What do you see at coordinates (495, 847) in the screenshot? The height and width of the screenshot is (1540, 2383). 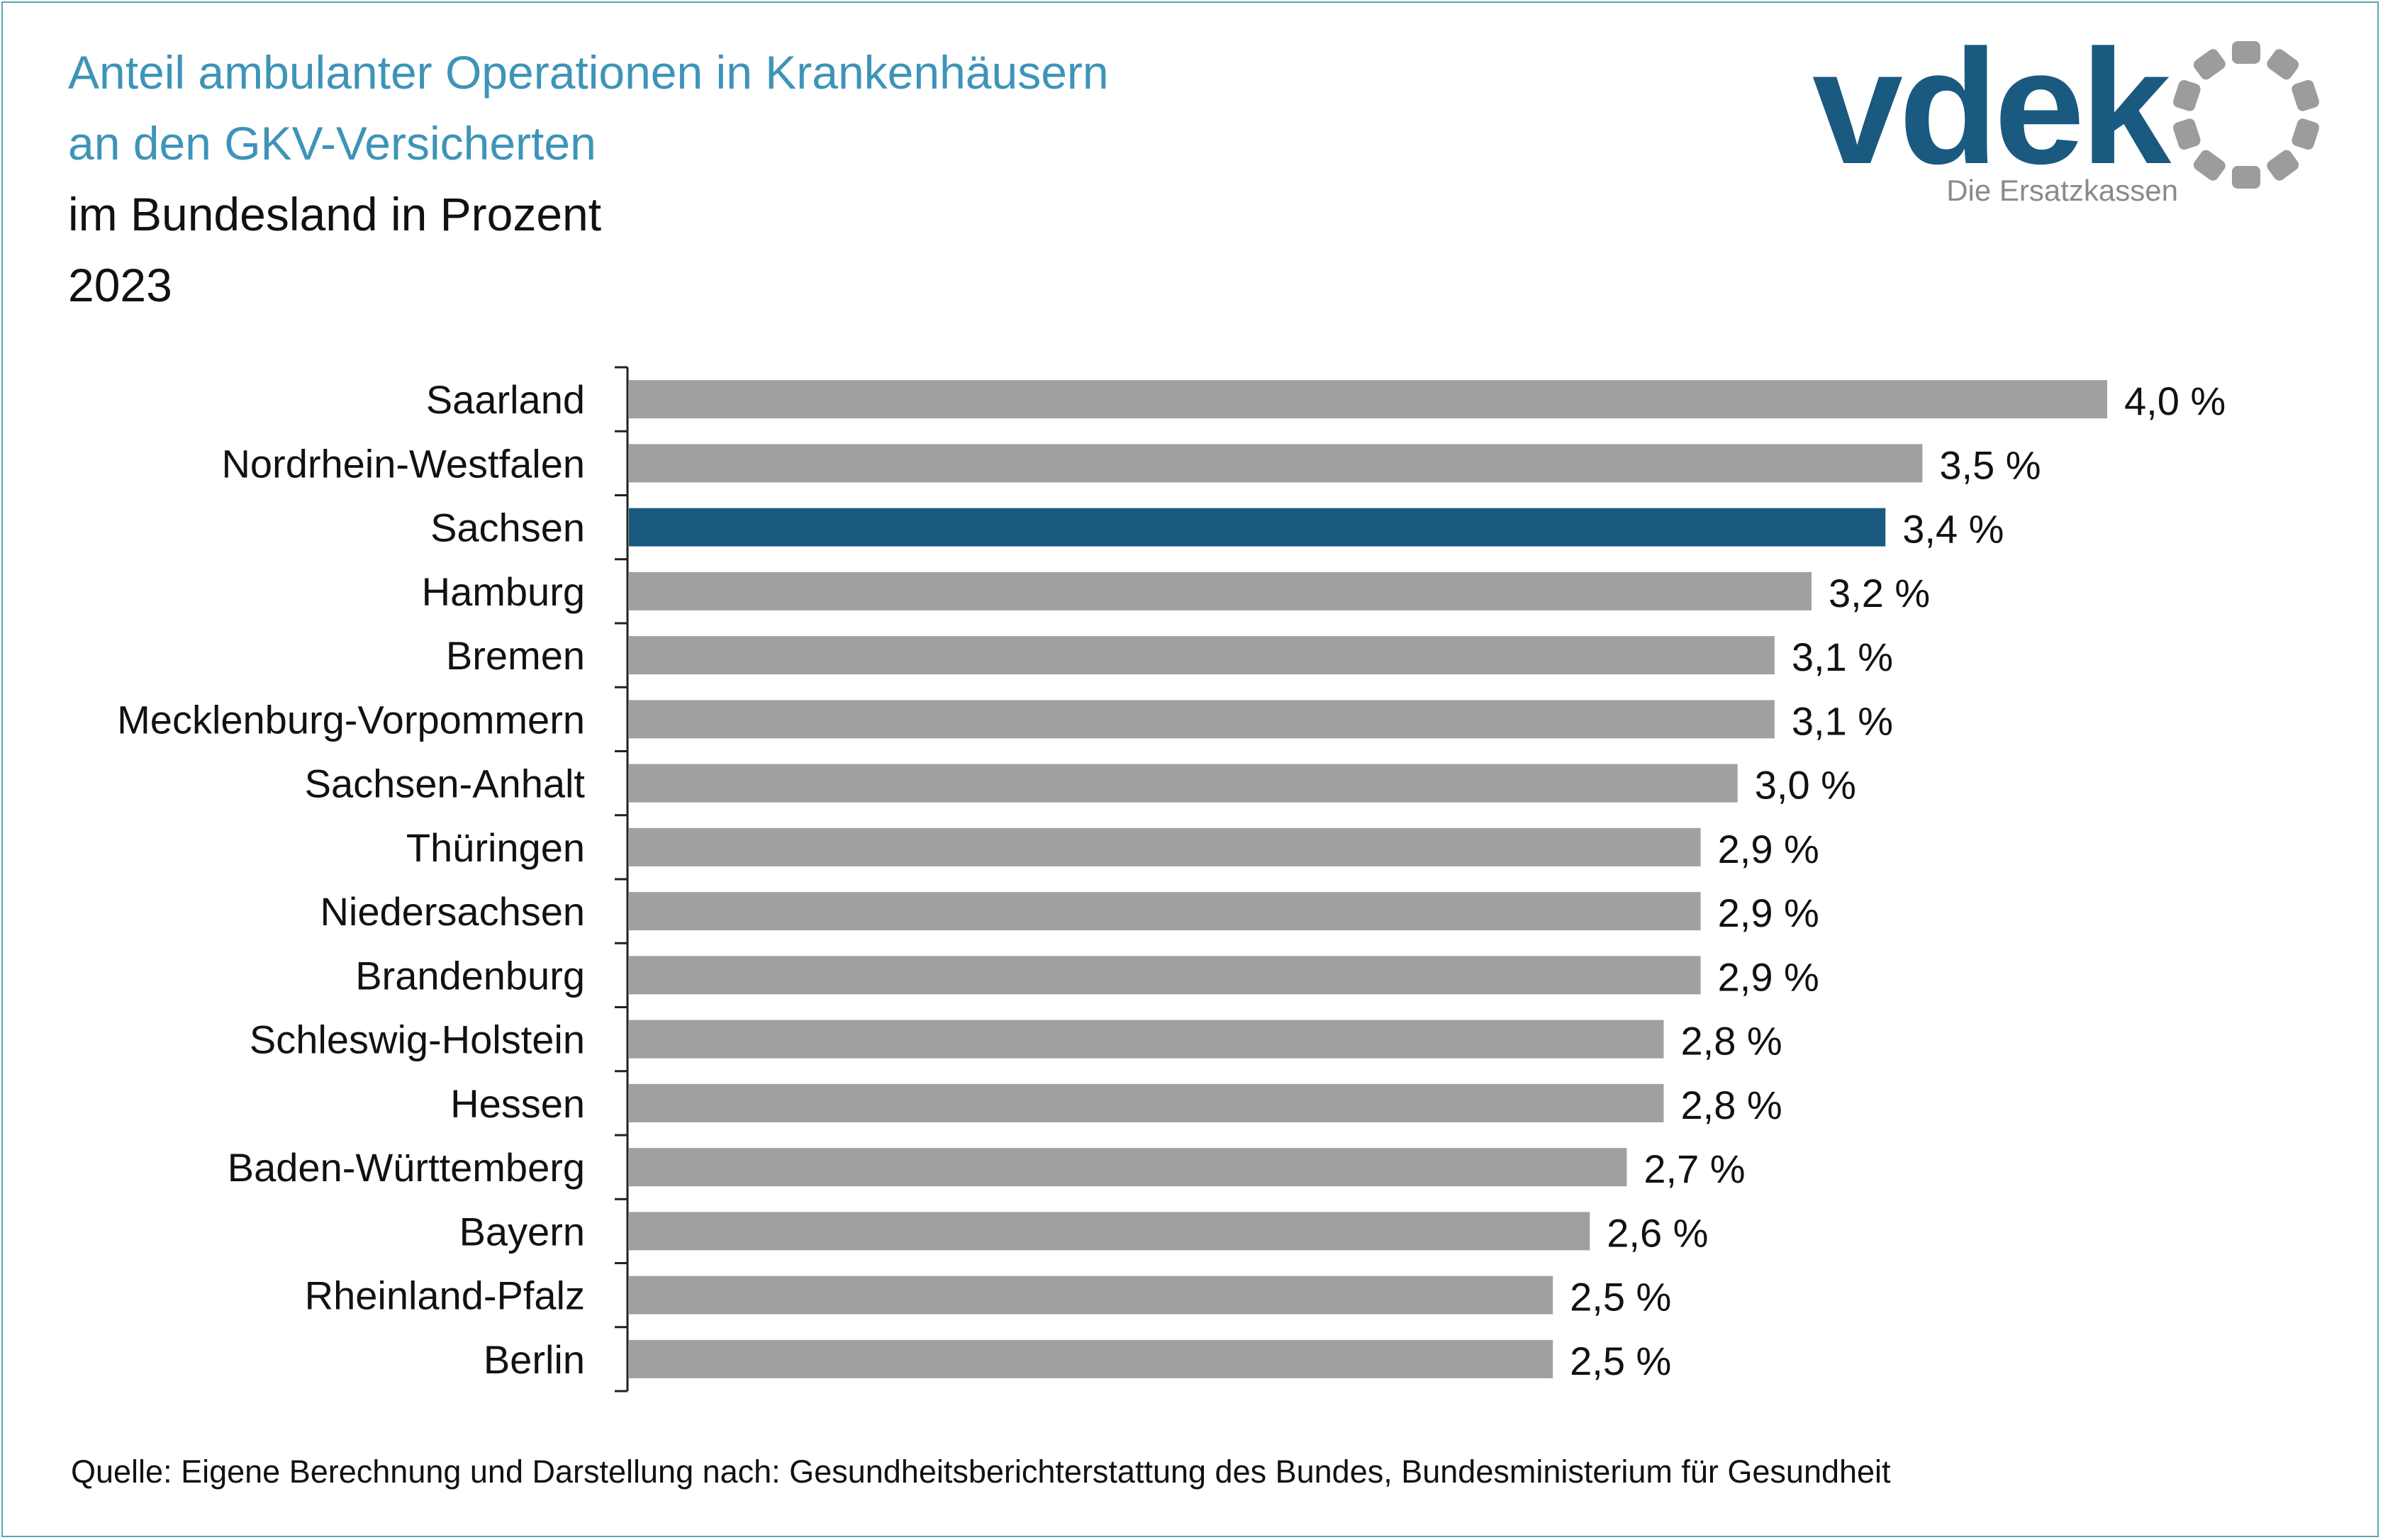 I see `category-label: Thüringen` at bounding box center [495, 847].